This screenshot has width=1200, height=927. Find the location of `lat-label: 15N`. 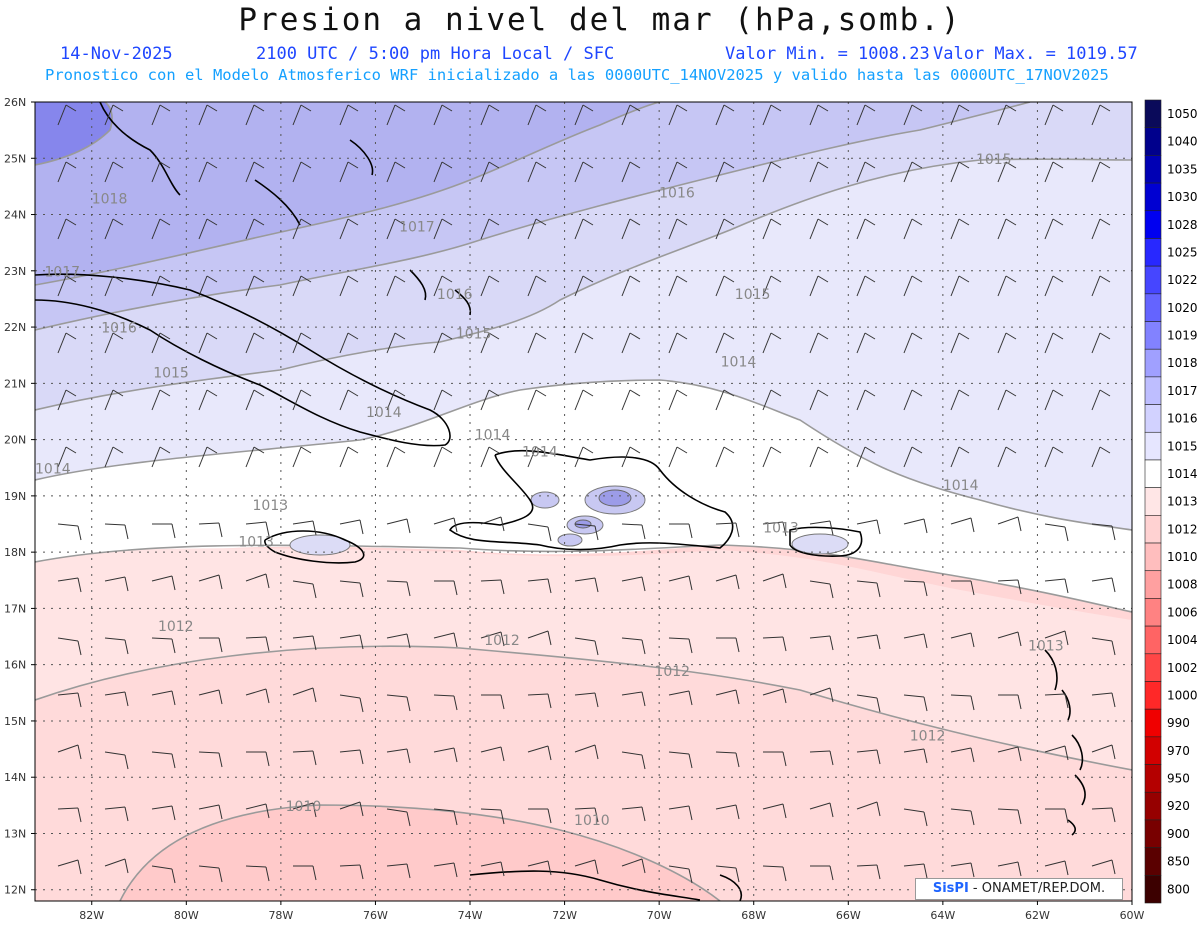

lat-label: 15N is located at coordinates (15, 721).